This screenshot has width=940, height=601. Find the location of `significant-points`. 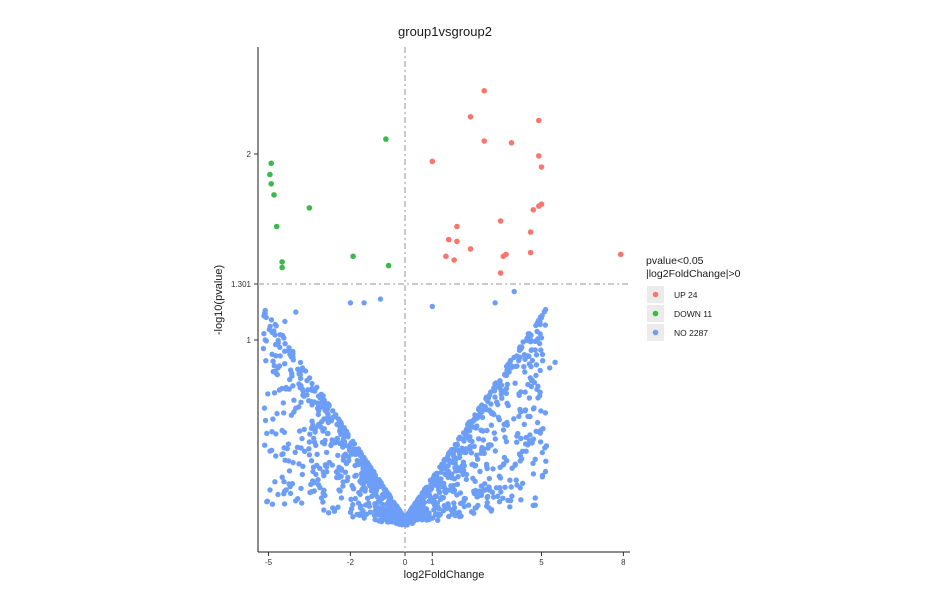

significant-points is located at coordinates (445, 182).